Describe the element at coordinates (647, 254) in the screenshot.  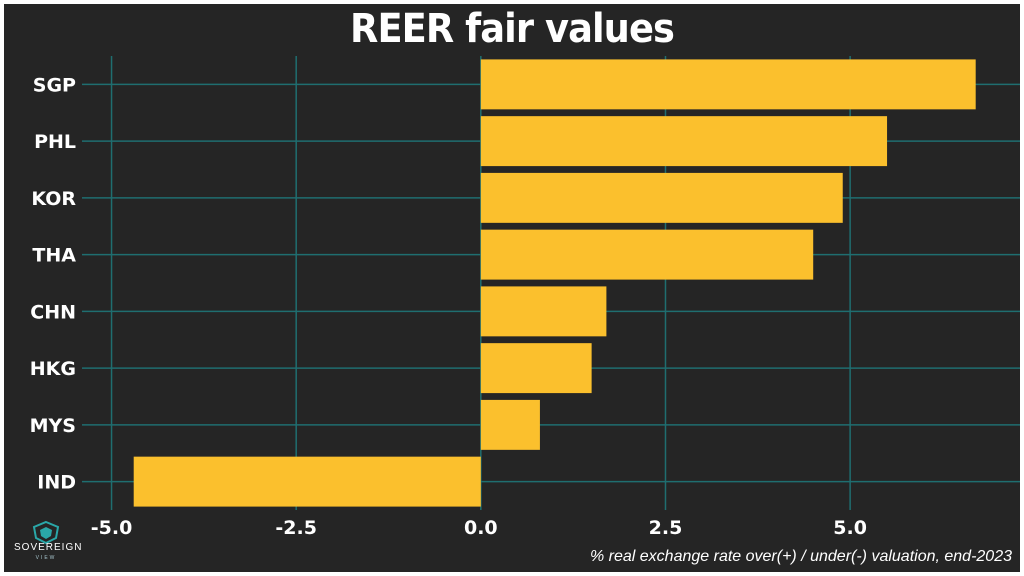
I see `bar-tha` at that location.